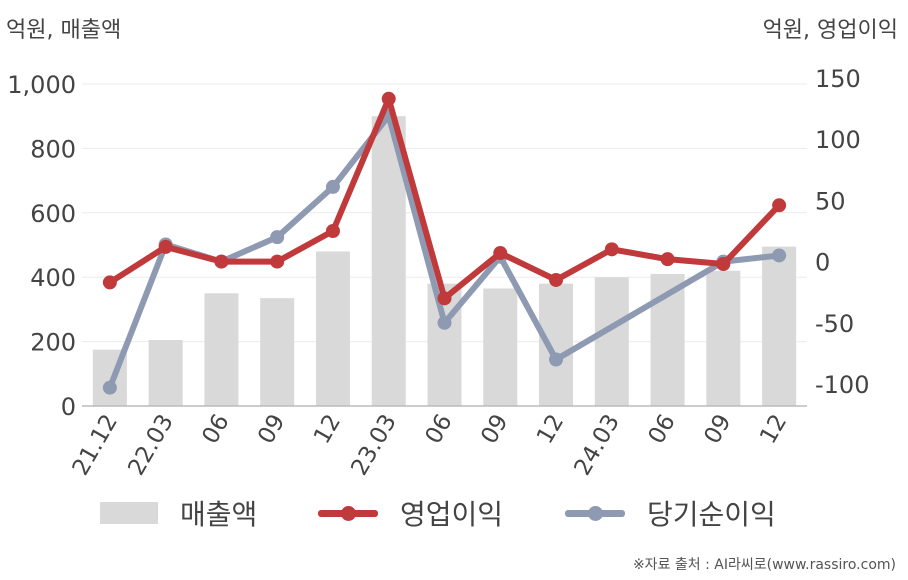  I want to click on legend-swatch-operating-profit, so click(348, 513).